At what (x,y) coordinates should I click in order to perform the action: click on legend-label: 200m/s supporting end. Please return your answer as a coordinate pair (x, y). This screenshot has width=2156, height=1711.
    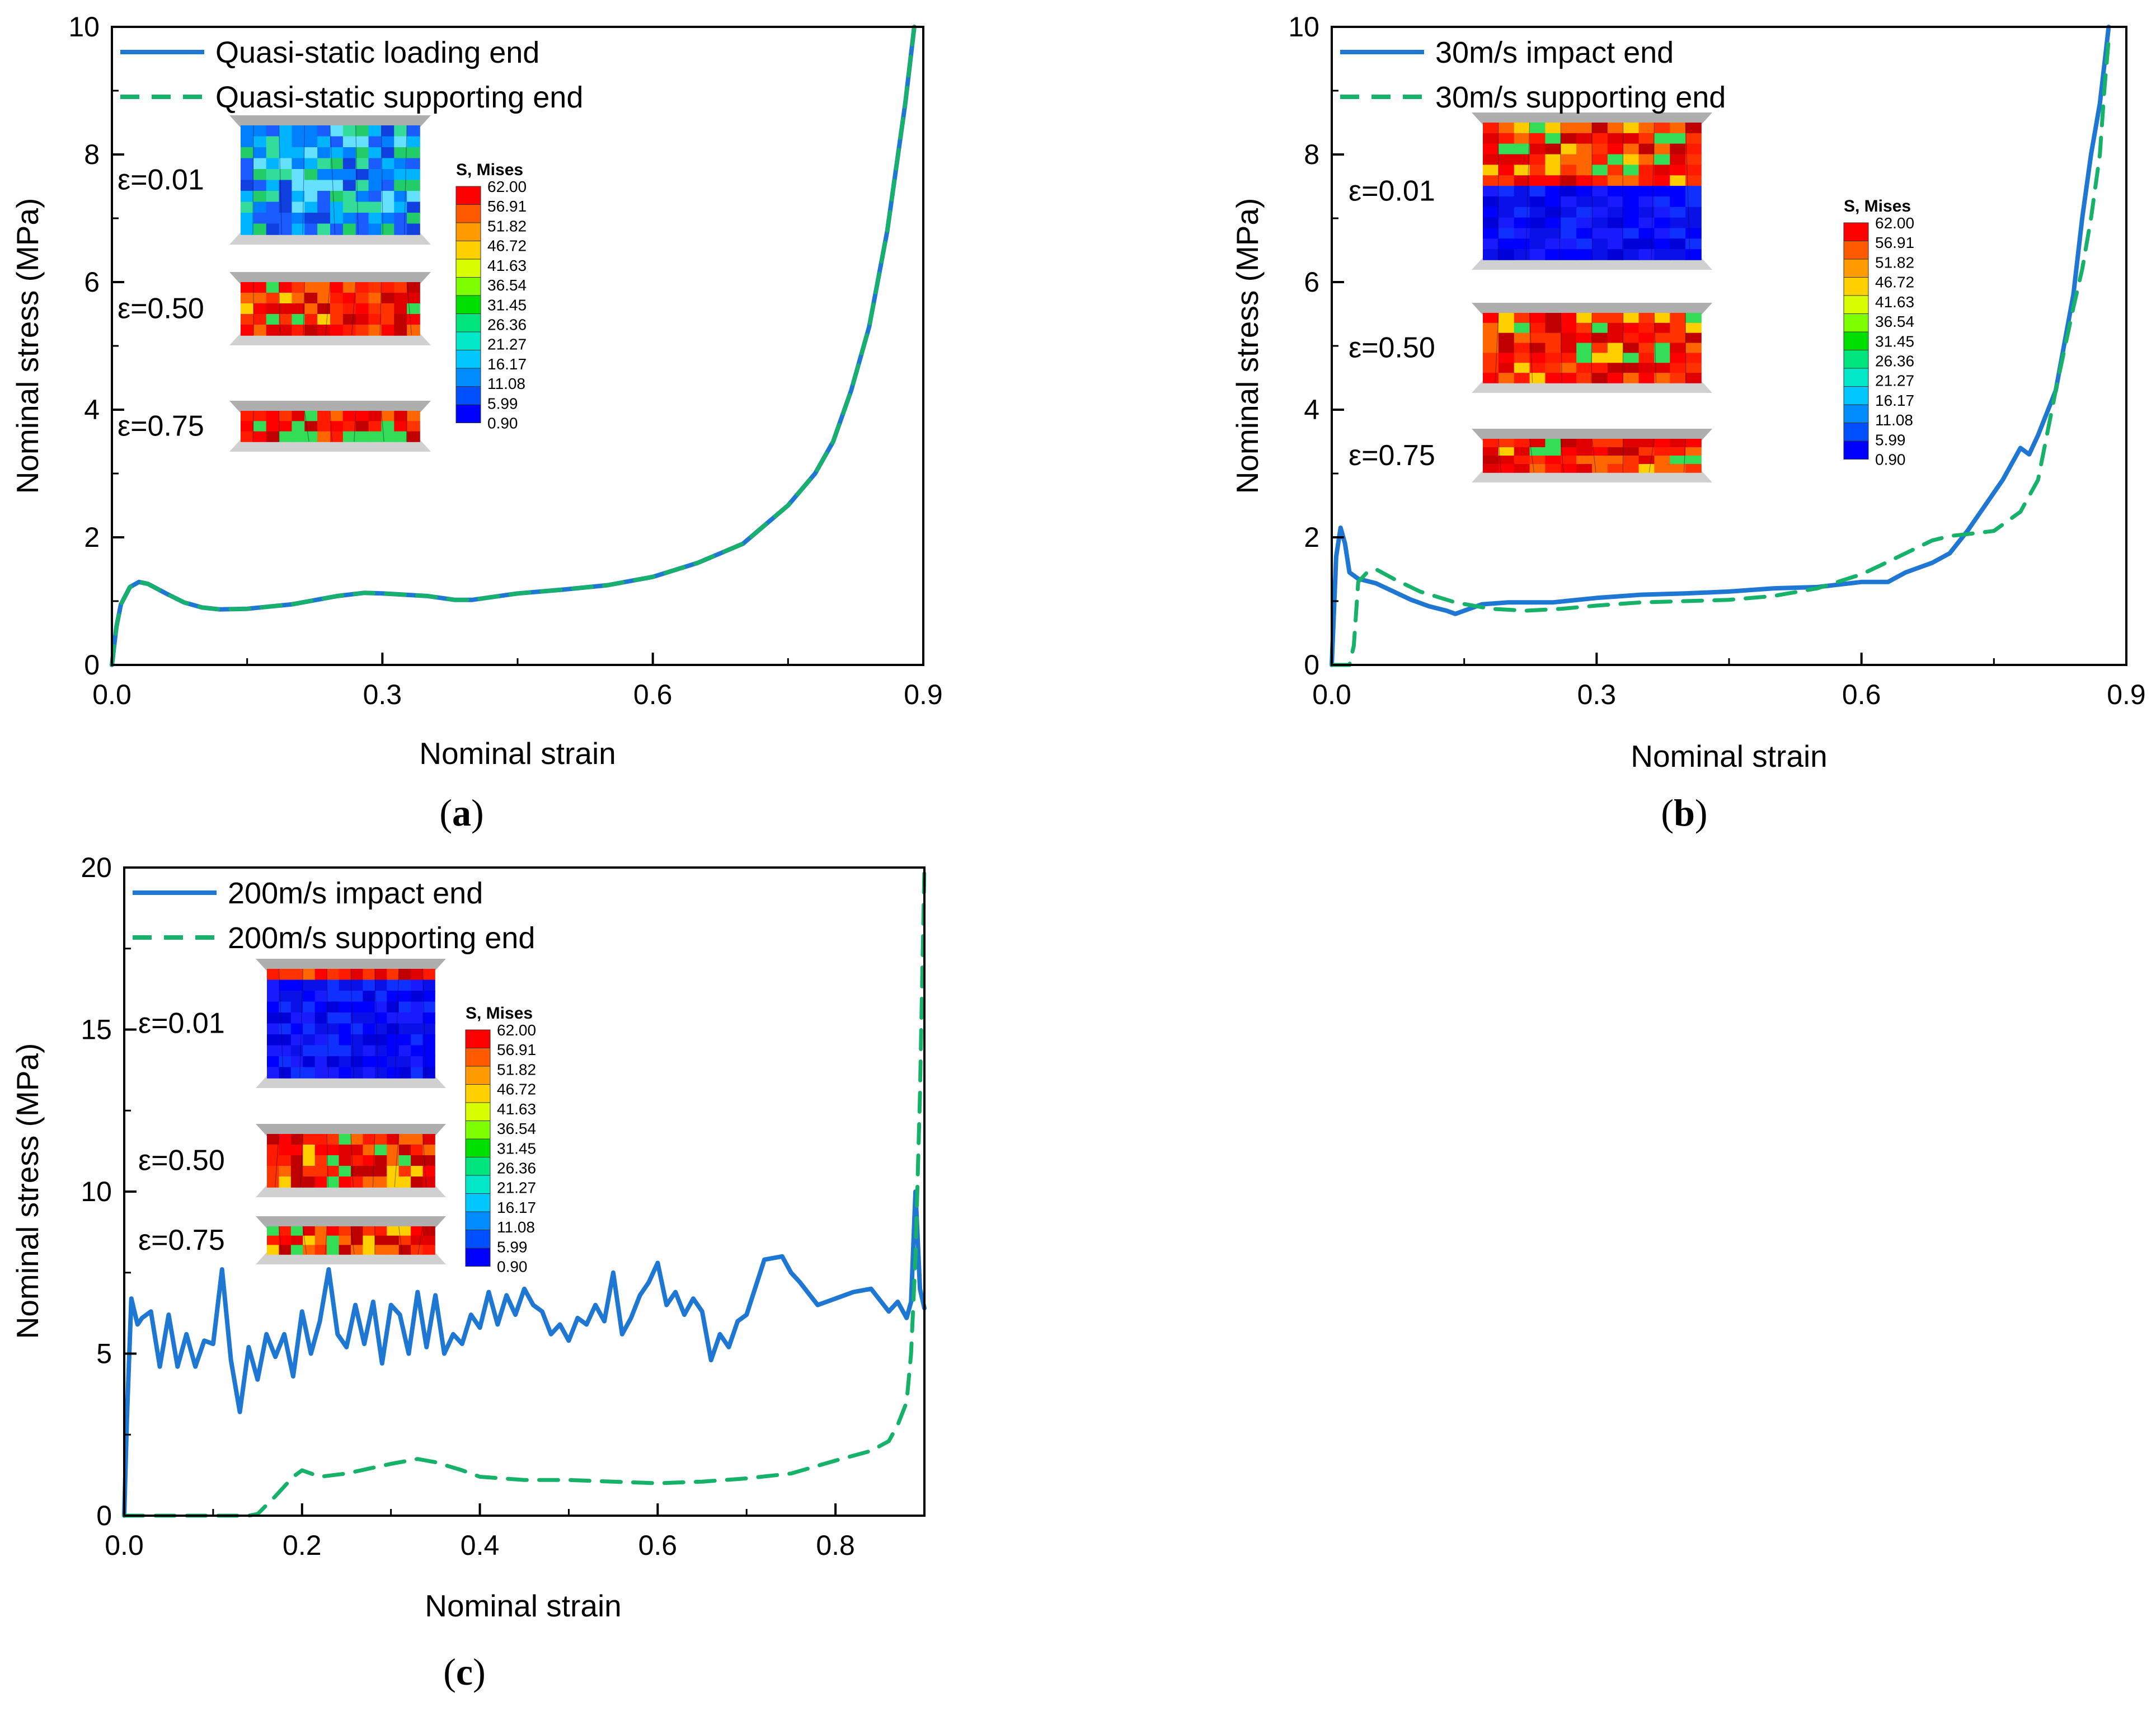
    Looking at the image, I should click on (382, 938).